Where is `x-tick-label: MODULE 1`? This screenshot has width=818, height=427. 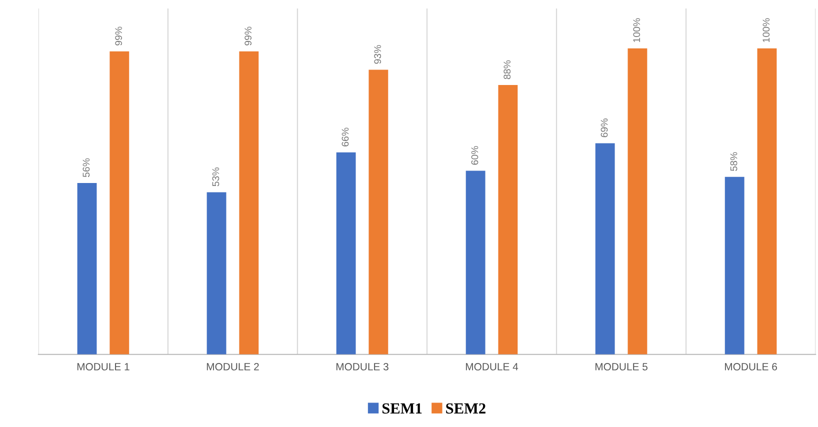 x-tick-label: MODULE 1 is located at coordinates (103, 366).